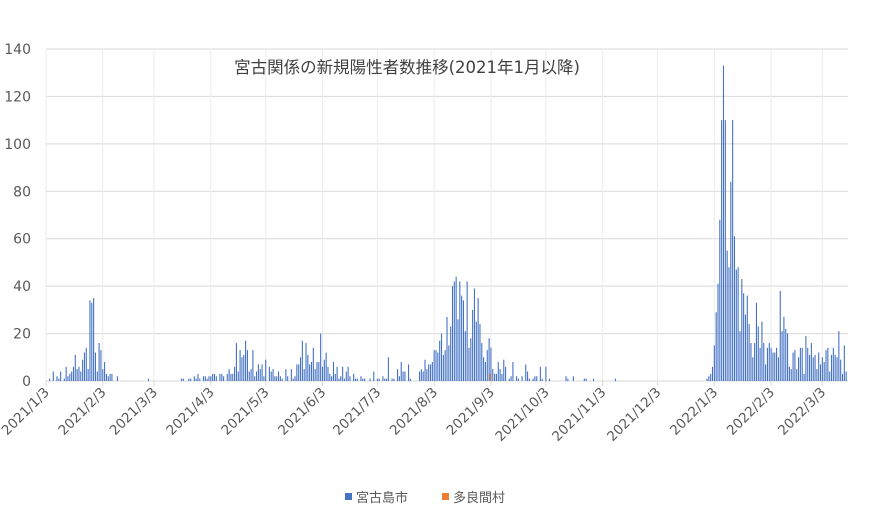  What do you see at coordinates (414, 412) in the screenshot?
I see `x-tick-label: 2021/8/3` at bounding box center [414, 412].